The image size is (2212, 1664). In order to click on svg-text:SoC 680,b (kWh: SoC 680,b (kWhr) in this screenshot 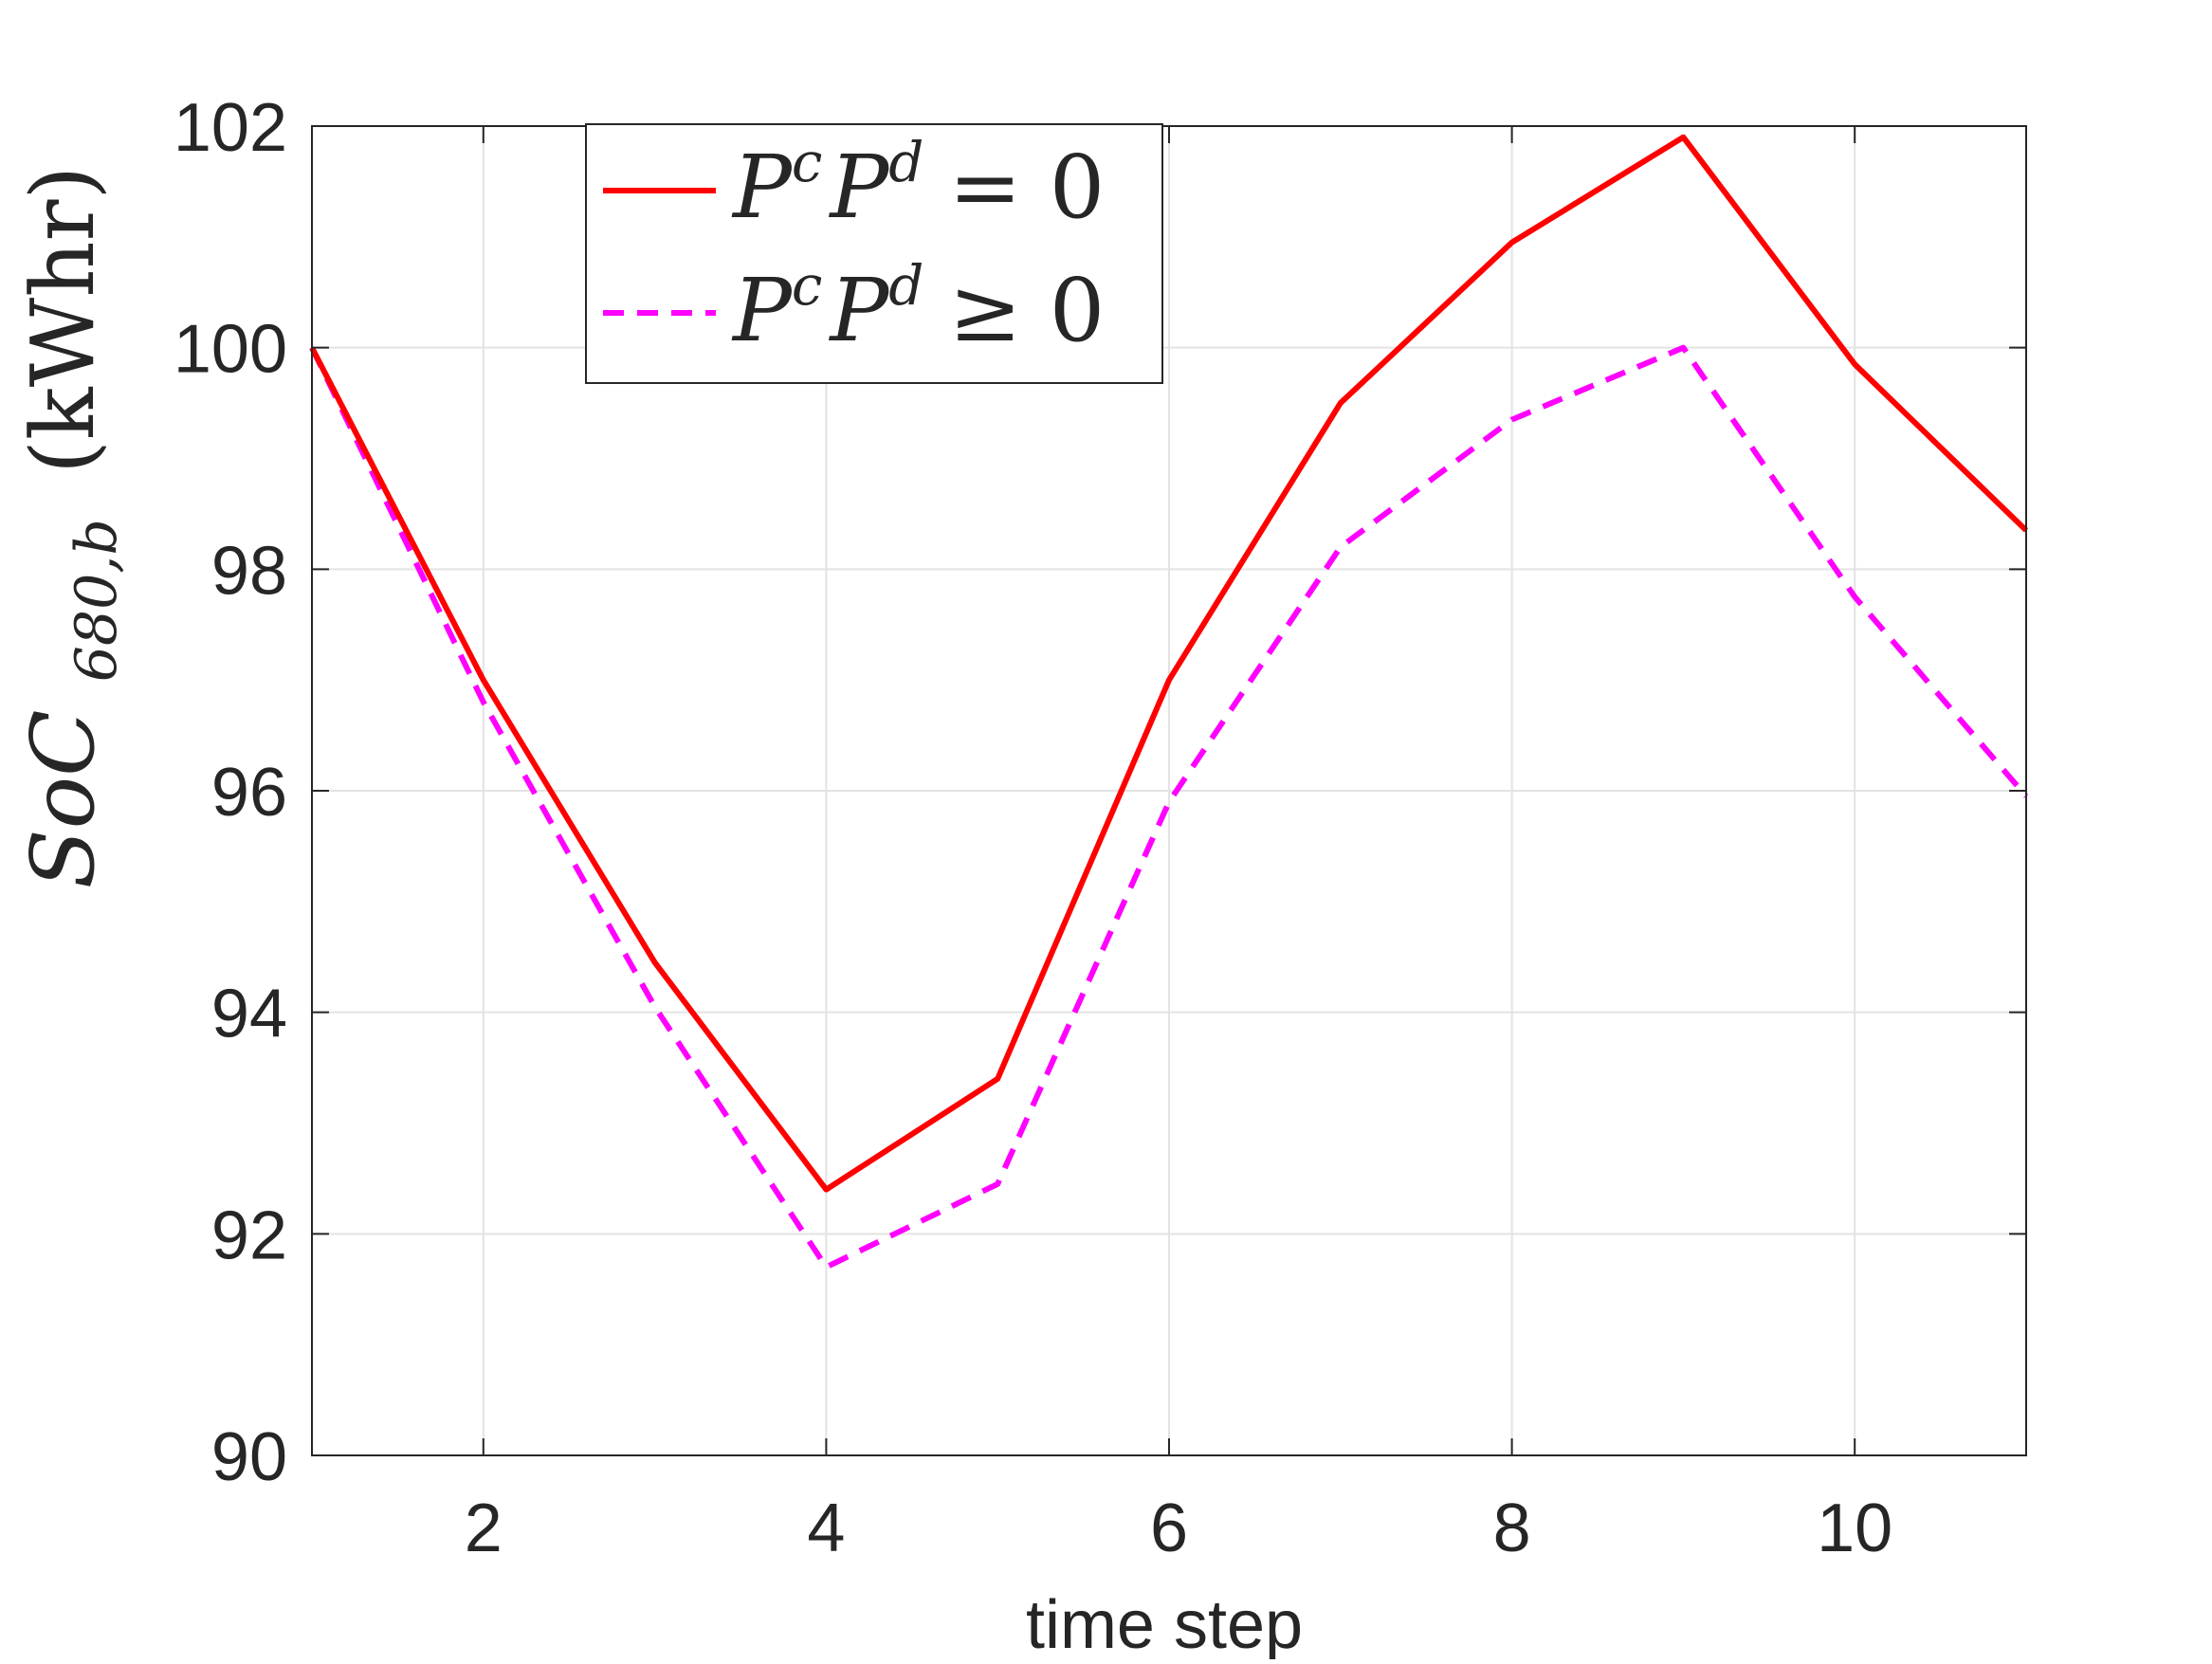, I will do `click(71, 527)`.